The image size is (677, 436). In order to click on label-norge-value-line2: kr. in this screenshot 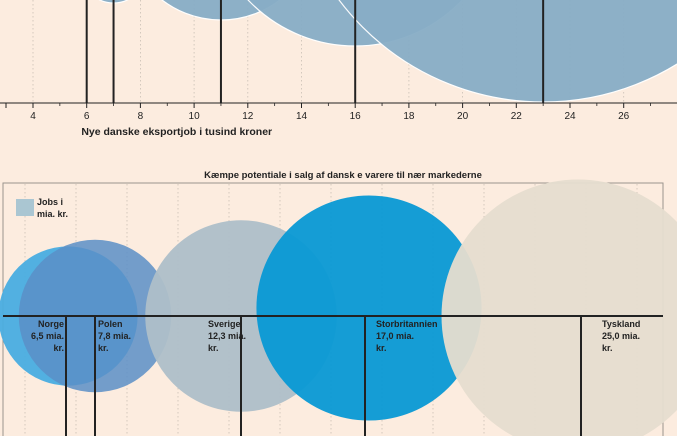, I will do `click(58, 348)`.